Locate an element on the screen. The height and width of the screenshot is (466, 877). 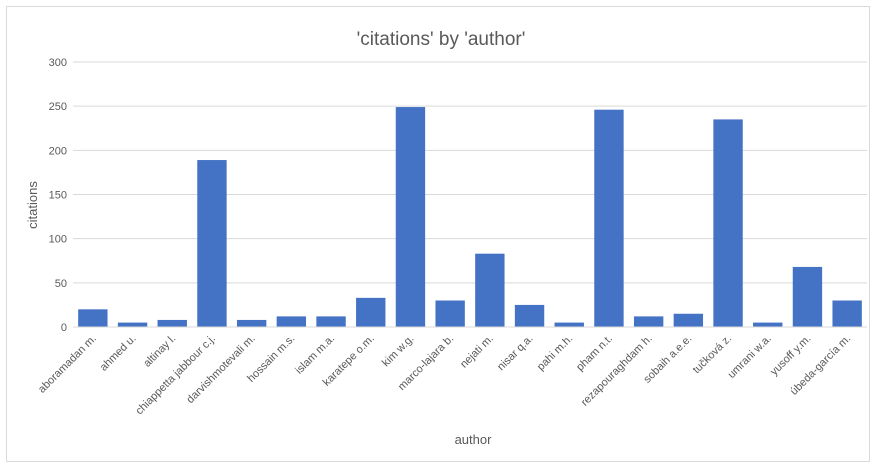
x-tick-label: darvishmotevali m. is located at coordinates (220, 369).